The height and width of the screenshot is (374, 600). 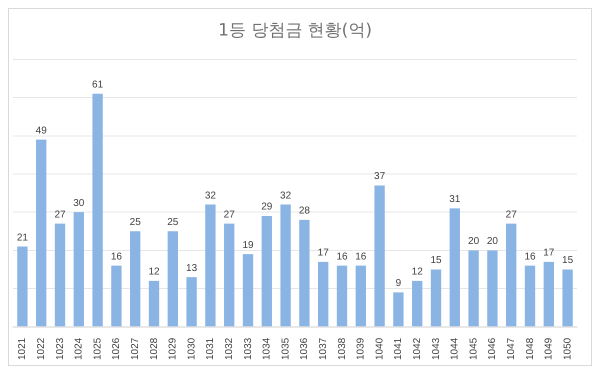 I want to click on x-tick-label: 1035, so click(x=286, y=348).